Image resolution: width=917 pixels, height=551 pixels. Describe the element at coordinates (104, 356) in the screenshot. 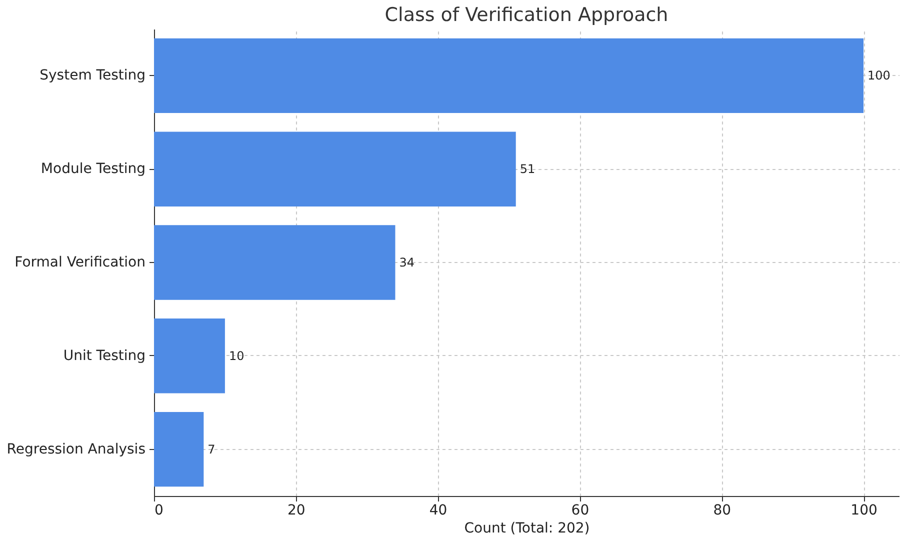

I see `y-tick-label: Unit Testing` at that location.